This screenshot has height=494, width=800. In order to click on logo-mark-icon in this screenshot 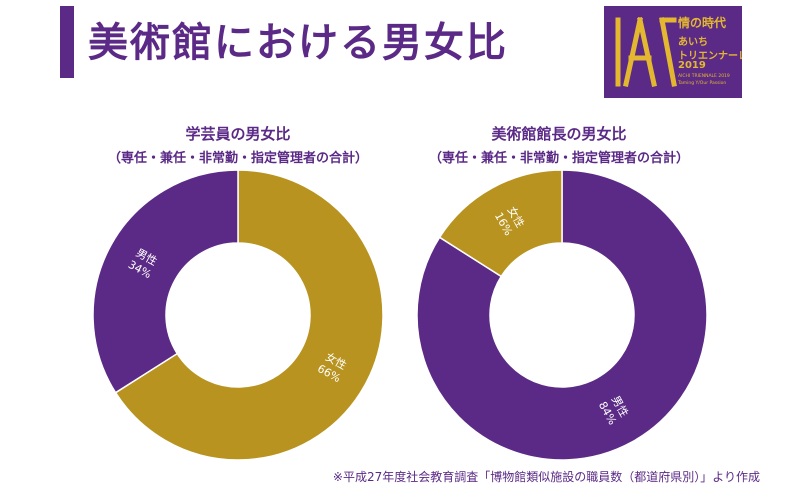, I will do `click(646, 52)`.